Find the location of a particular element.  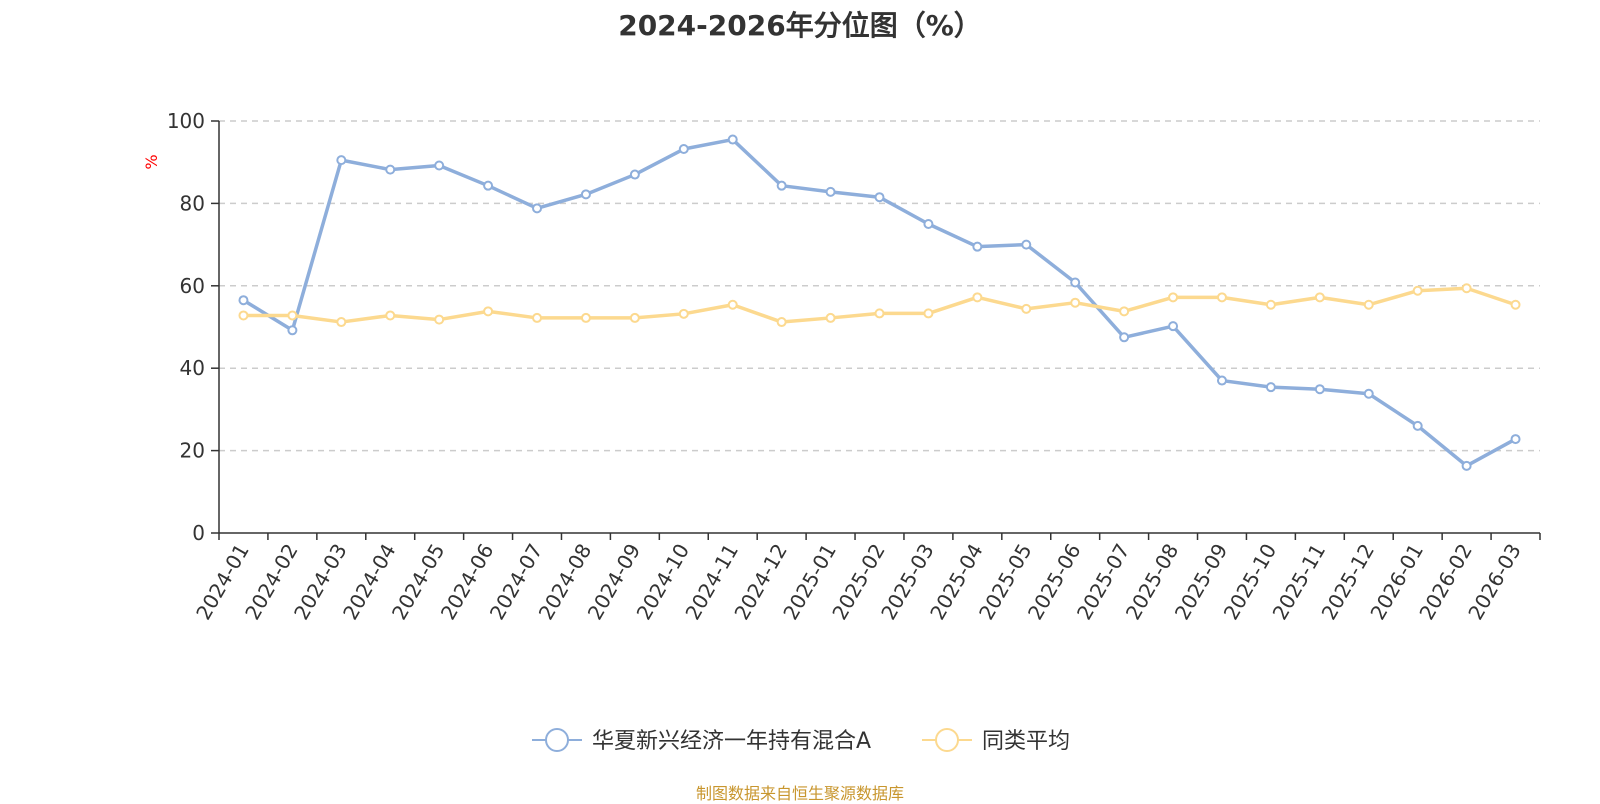

y-tick-label: 20 is located at coordinates (192, 451).